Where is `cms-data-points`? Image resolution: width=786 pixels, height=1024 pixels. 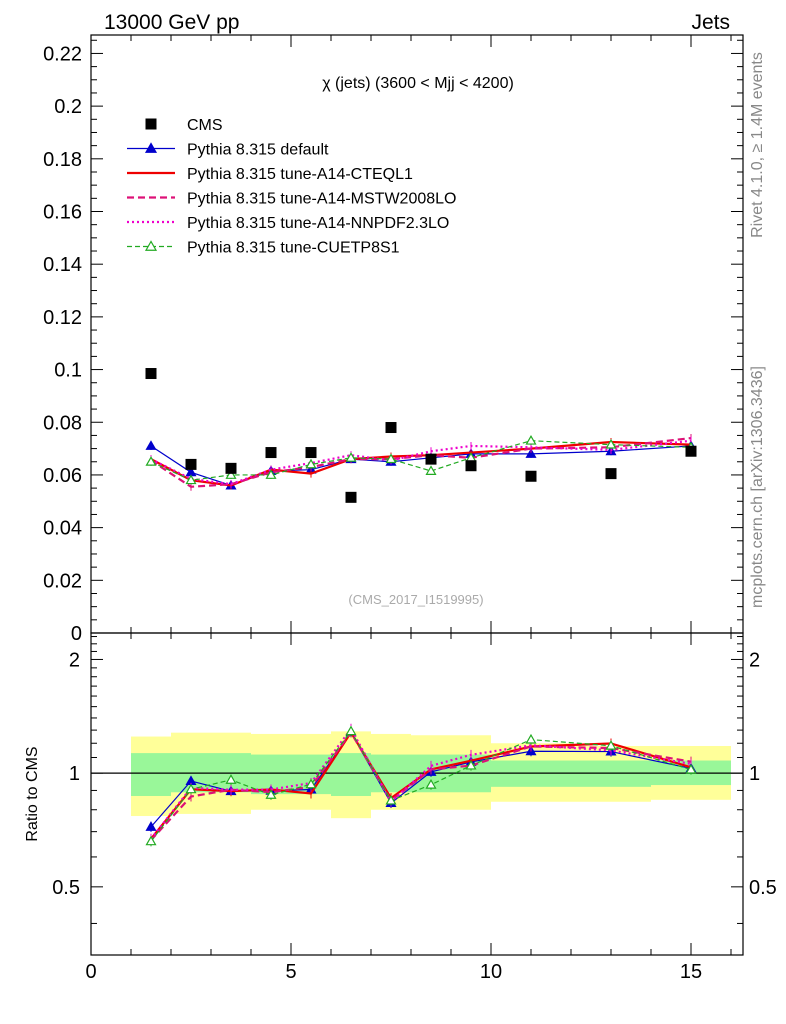 cms-data-points is located at coordinates (421, 435).